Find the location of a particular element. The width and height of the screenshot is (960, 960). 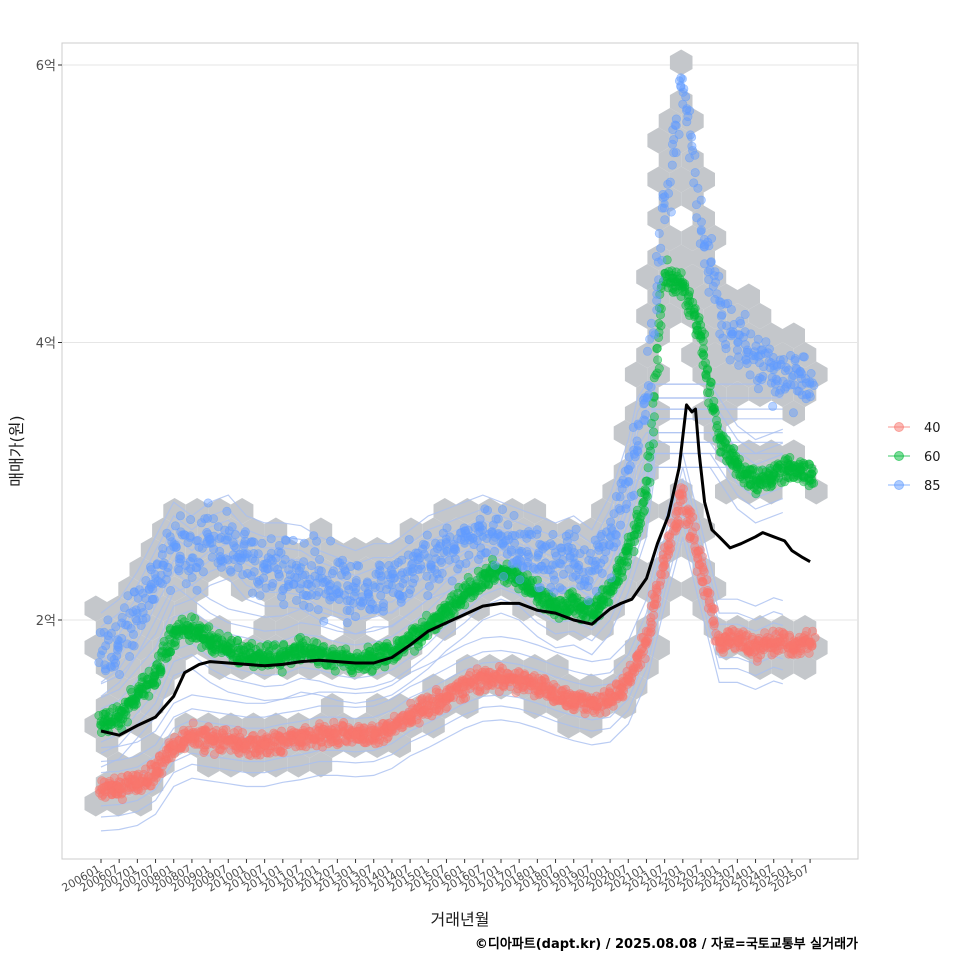

y-tick-label: 6억 is located at coordinates (46, 66).